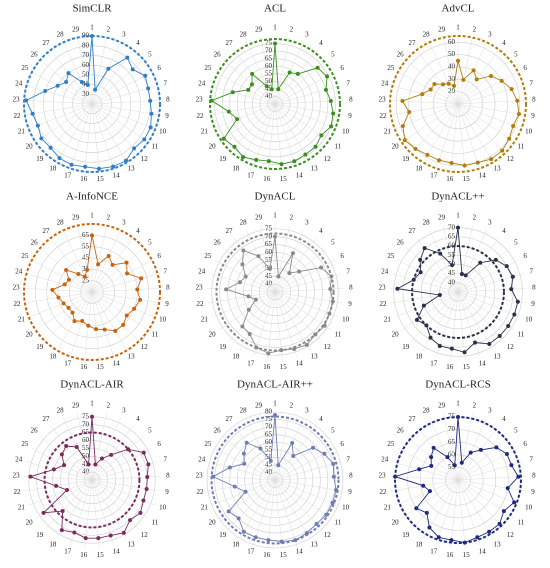  I want to click on category-label: 9, so click(350, 116).